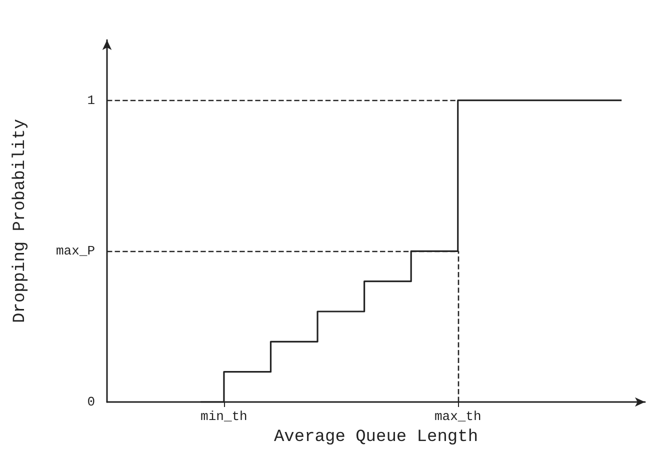 The image size is (661, 451). What do you see at coordinates (91, 100) in the screenshot?
I see `y-tick-label: 1` at bounding box center [91, 100].